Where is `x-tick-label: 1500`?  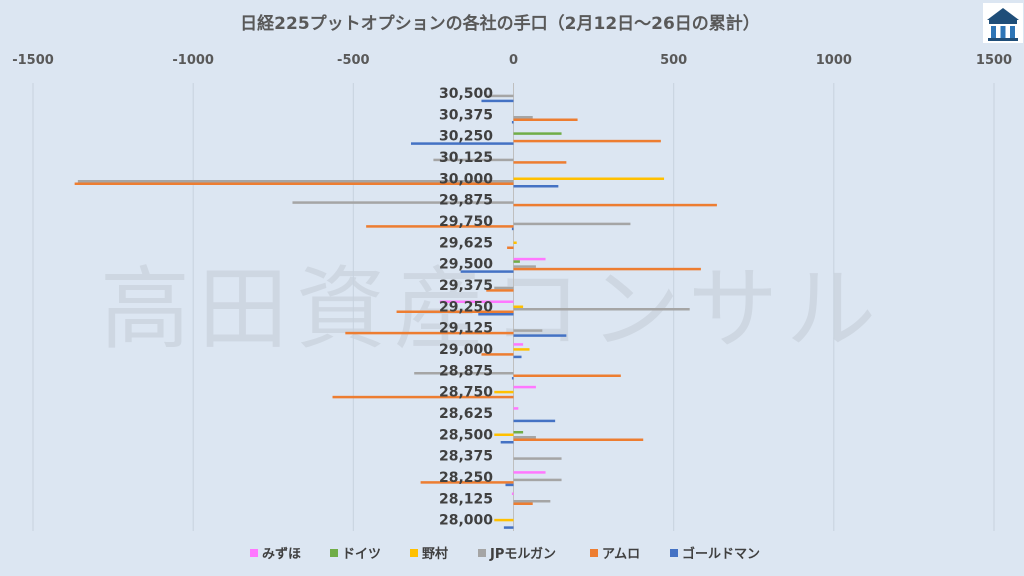
x-tick-label: 1500 is located at coordinates (994, 60).